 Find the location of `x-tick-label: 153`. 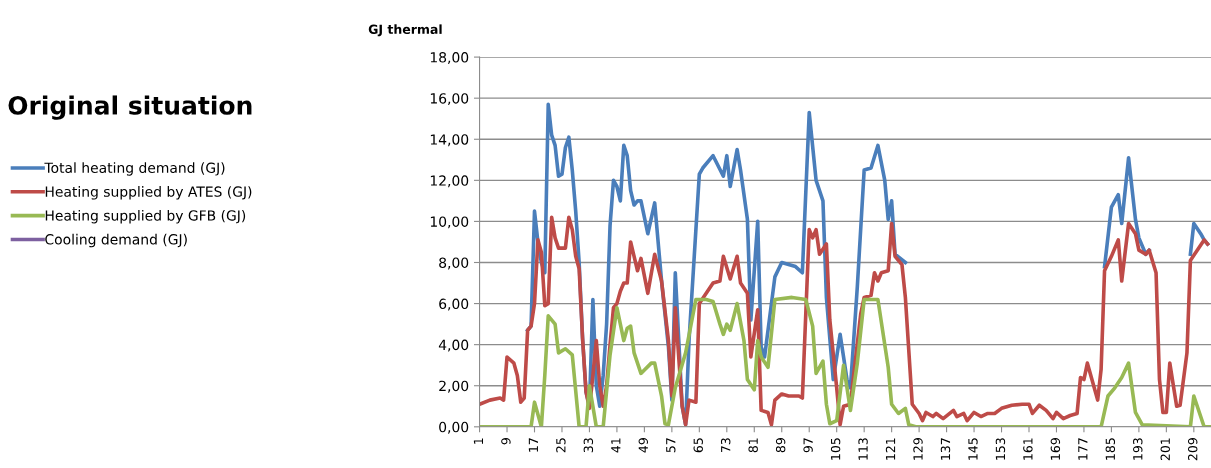

x-tick-label: 153 is located at coordinates (1000, 449).